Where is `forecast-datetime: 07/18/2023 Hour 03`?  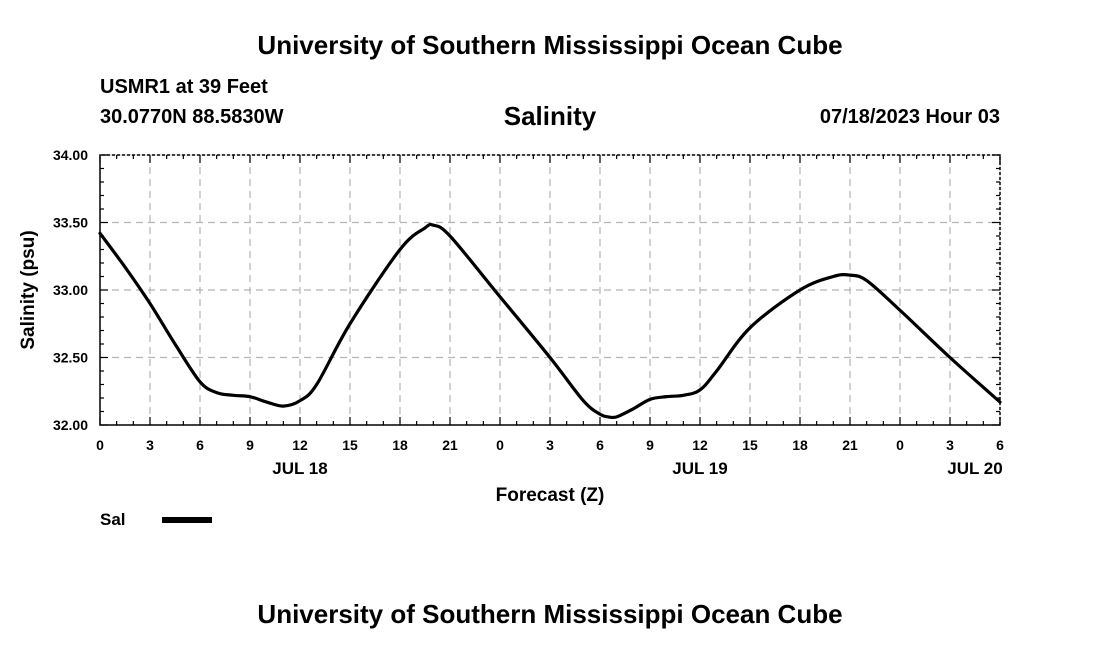 forecast-datetime: 07/18/2023 Hour 03 is located at coordinates (909, 117).